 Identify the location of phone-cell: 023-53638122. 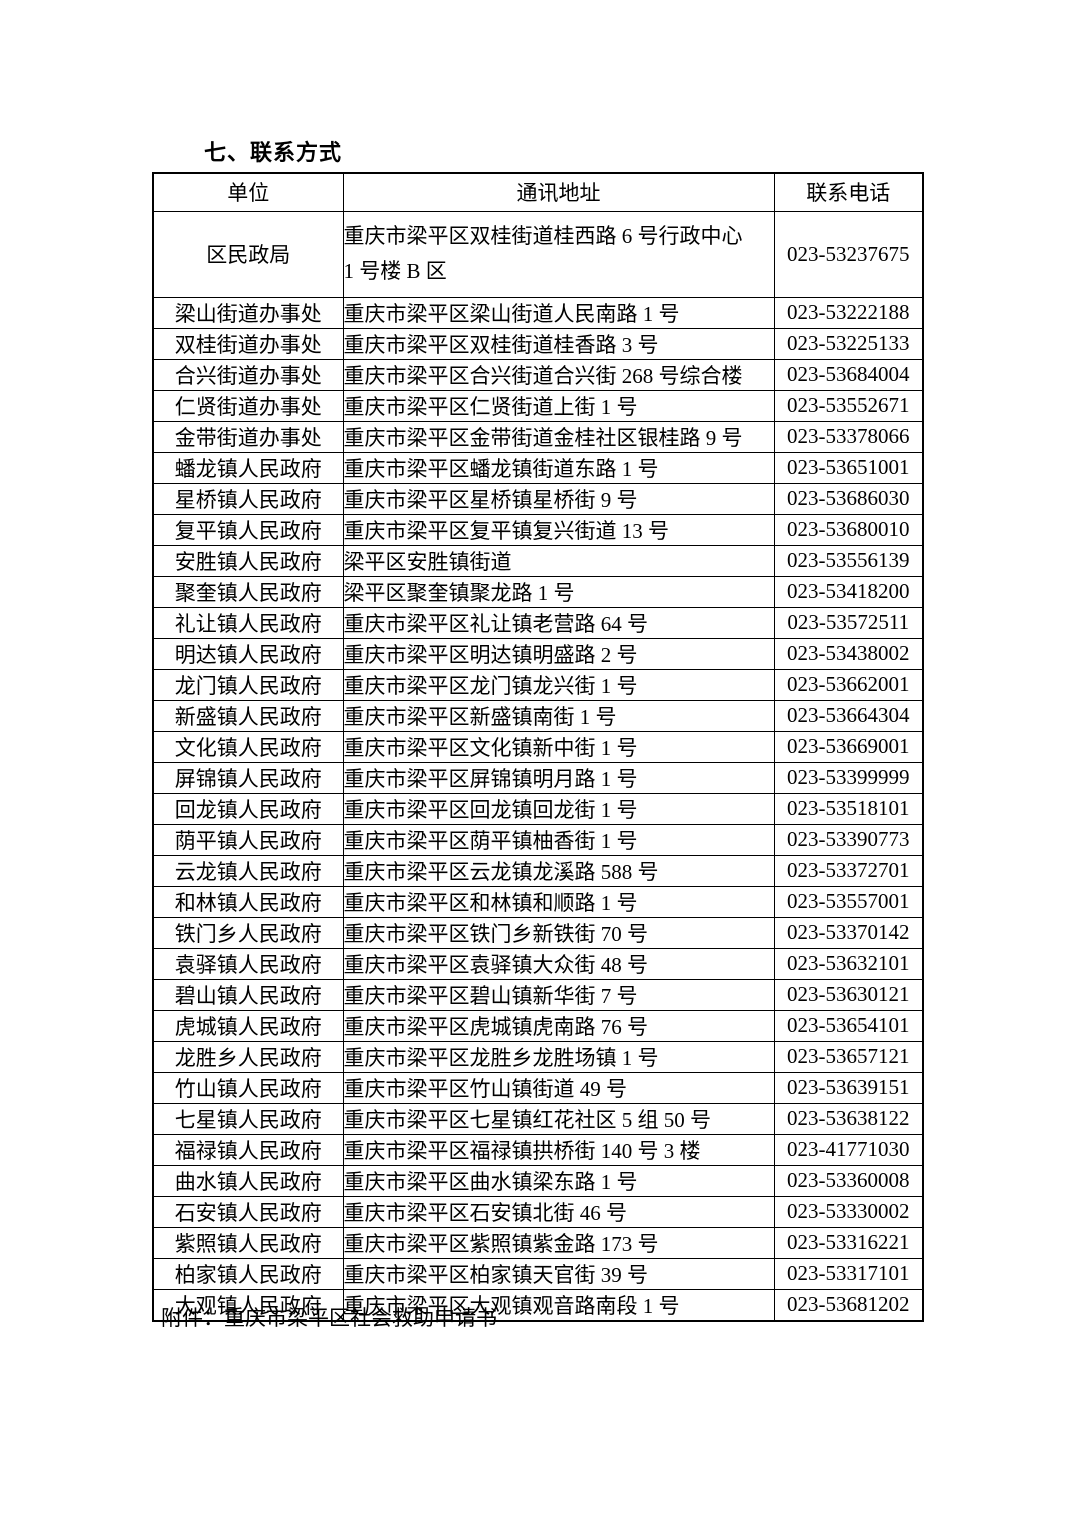
(848, 1118).